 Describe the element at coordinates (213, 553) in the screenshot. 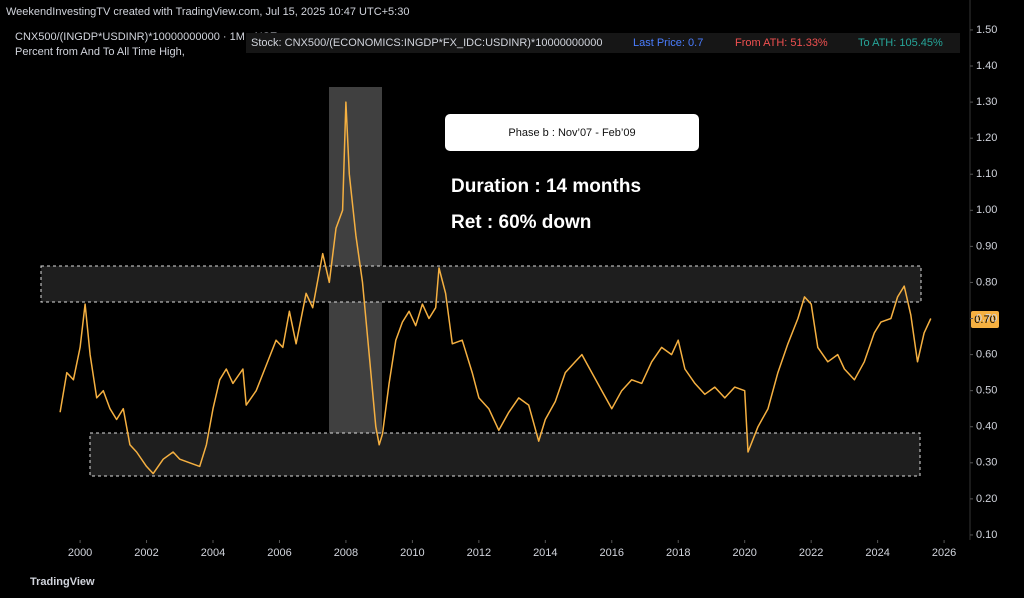

I see `x-tick-label: 2004` at that location.